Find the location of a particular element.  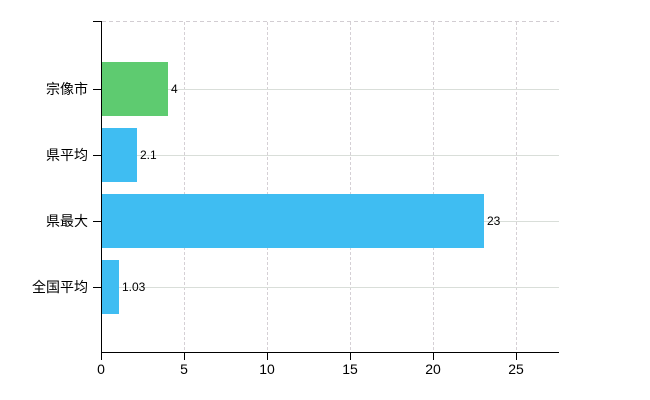

x-axis-tick-label: 0 is located at coordinates (101, 369).